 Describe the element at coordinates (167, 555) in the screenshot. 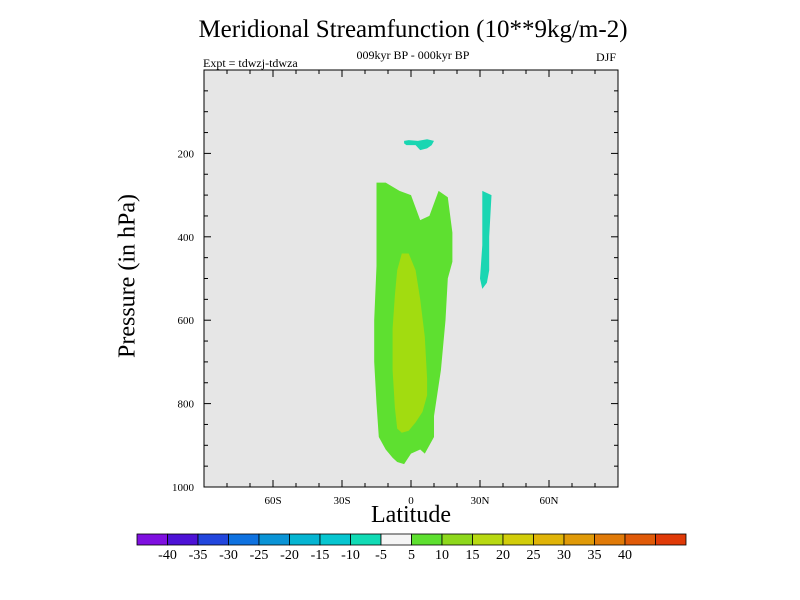

I see `colorbar-label: -40` at that location.